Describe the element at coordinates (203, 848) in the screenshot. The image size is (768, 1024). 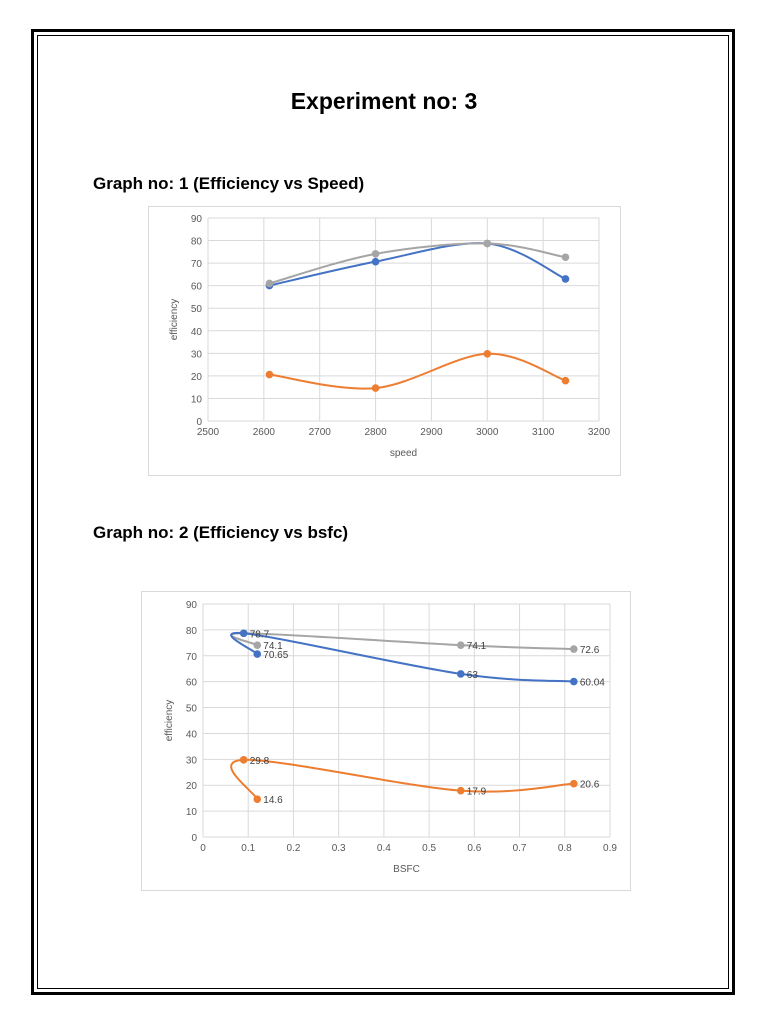
I see `x-tick-label: 0` at that location.